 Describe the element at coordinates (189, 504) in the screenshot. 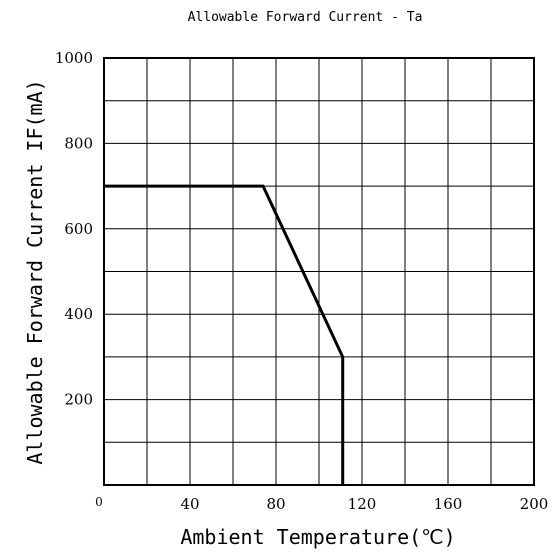

I see `x-tick-label: 40` at that location.